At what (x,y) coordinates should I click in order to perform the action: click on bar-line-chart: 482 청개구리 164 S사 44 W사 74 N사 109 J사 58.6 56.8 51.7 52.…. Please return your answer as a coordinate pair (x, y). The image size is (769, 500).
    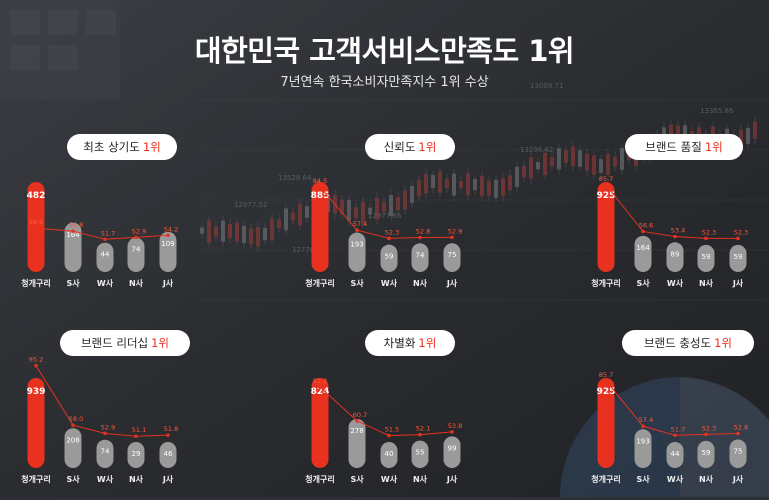
    Looking at the image, I should click on (99, 235).